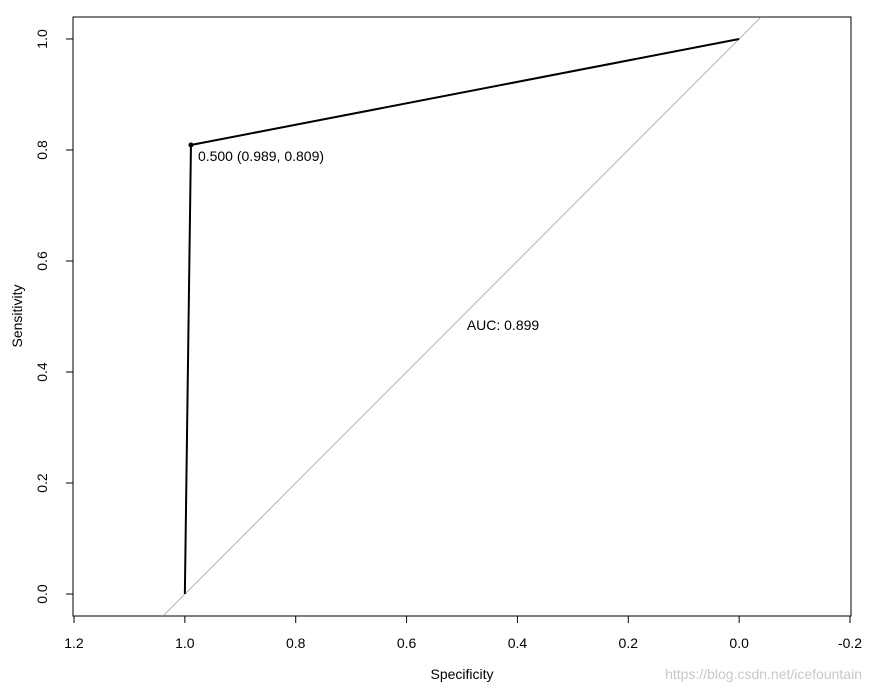 The image size is (869, 690). I want to click on x-tick-label: -0.2, so click(850, 643).